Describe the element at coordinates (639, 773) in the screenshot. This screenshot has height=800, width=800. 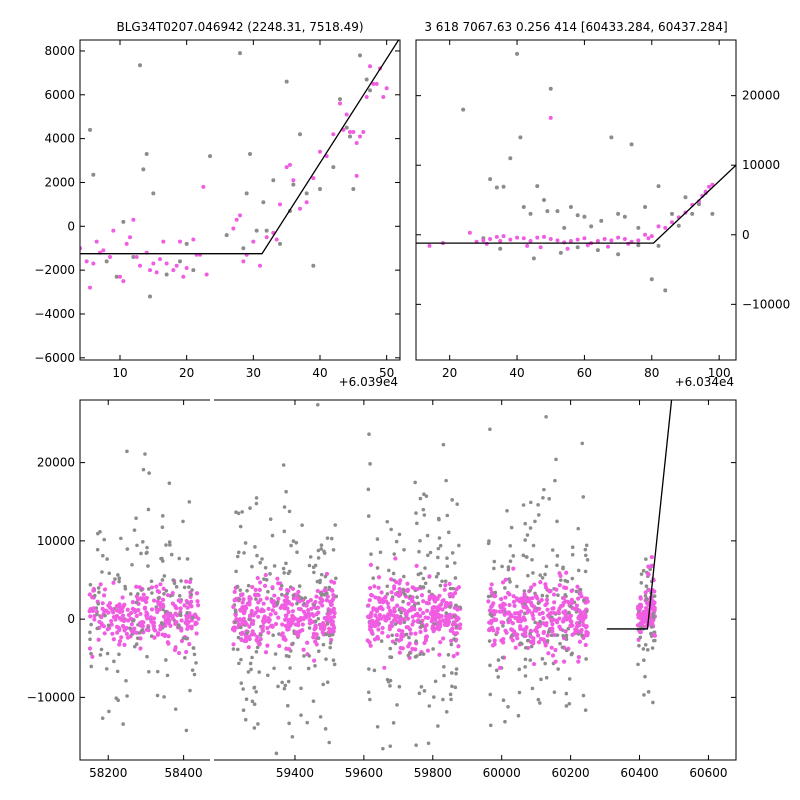
I see `full-lightcurve-x-tick-label: 60400` at that location.